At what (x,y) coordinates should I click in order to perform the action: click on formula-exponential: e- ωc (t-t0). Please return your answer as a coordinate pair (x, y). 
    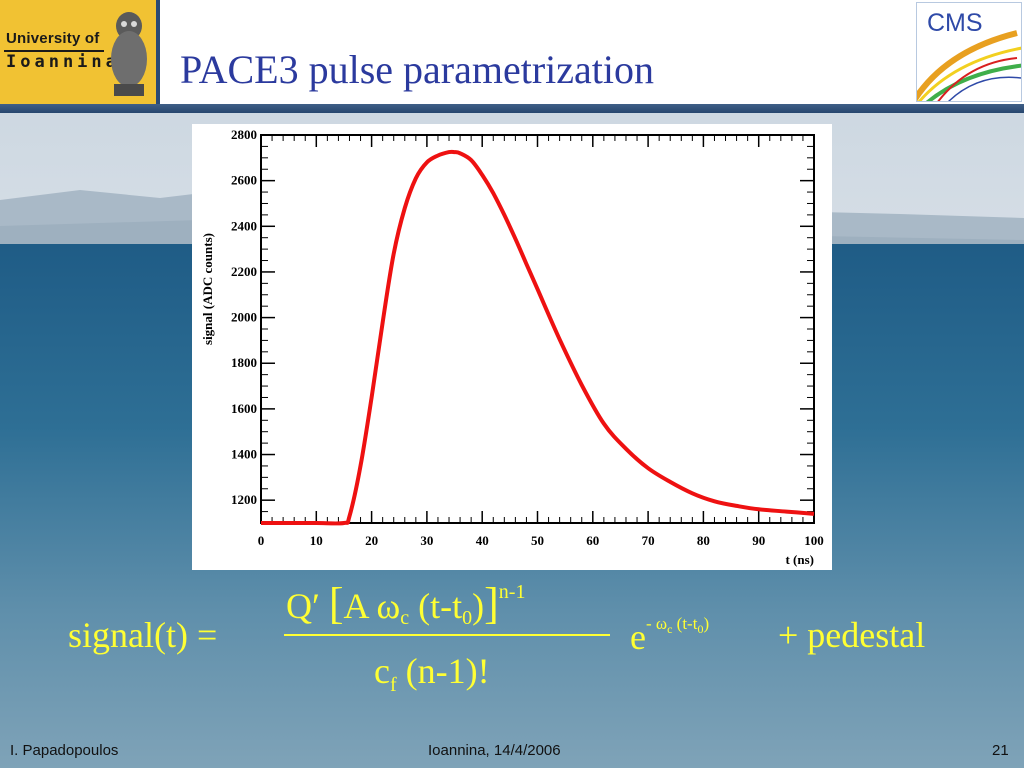
    Looking at the image, I should click on (669, 636).